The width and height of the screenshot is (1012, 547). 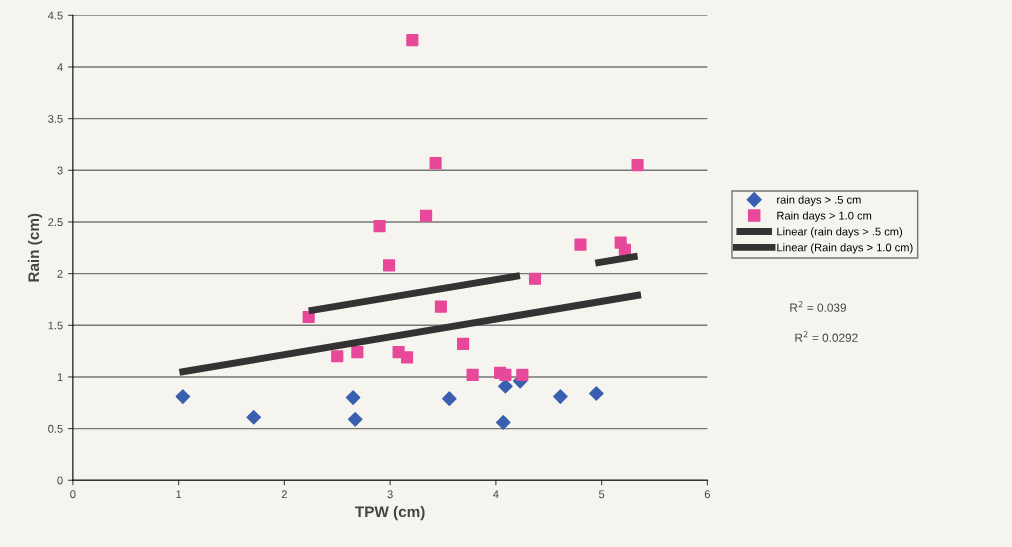 What do you see at coordinates (826, 336) in the screenshot?
I see `text: R$^{2}$ = 0.0292` at bounding box center [826, 336].